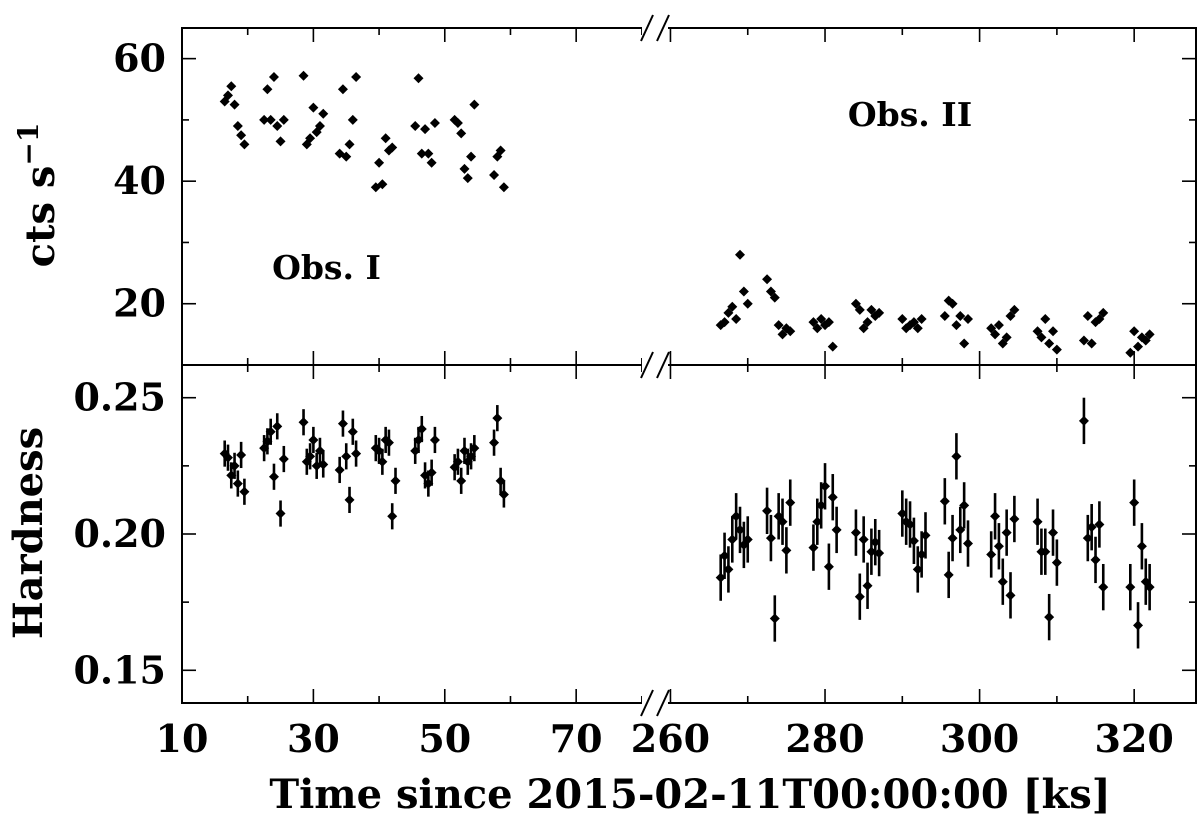 The image size is (1200, 821). What do you see at coordinates (119, 669) in the screenshot?
I see `y-tick-label-1-0: 0.15` at bounding box center [119, 669].